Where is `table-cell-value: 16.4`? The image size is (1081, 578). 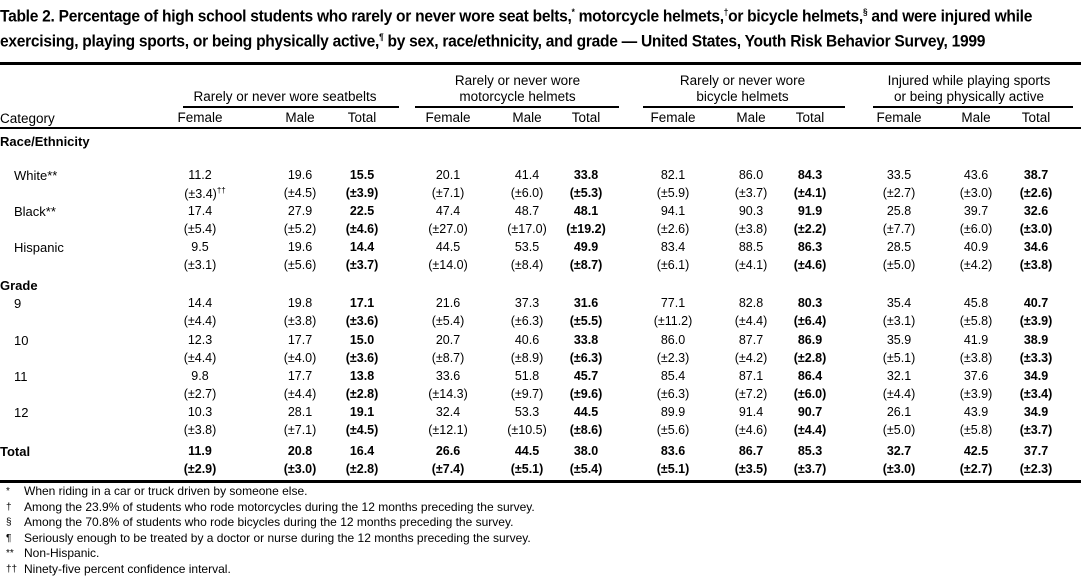
table-cell-value: 16.4 is located at coordinates (362, 451).